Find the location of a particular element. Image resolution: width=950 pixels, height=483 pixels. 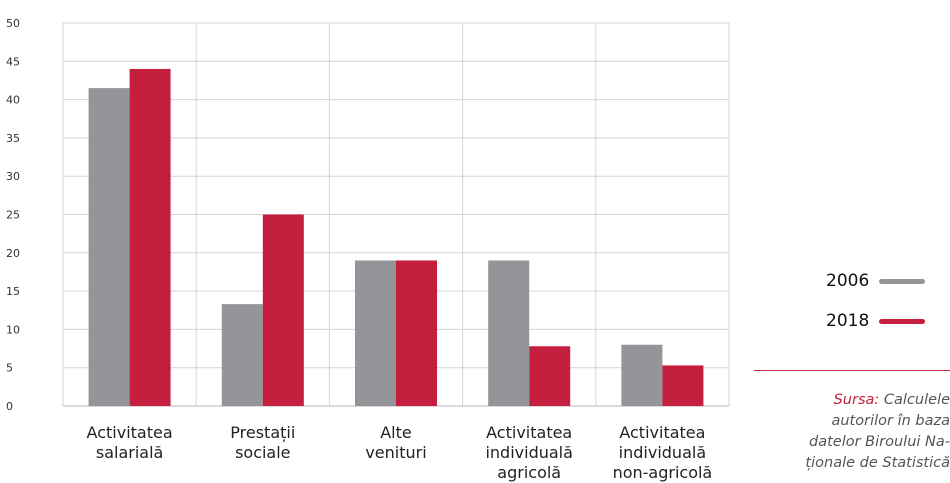

category-label: agricolă is located at coordinates (529, 472).